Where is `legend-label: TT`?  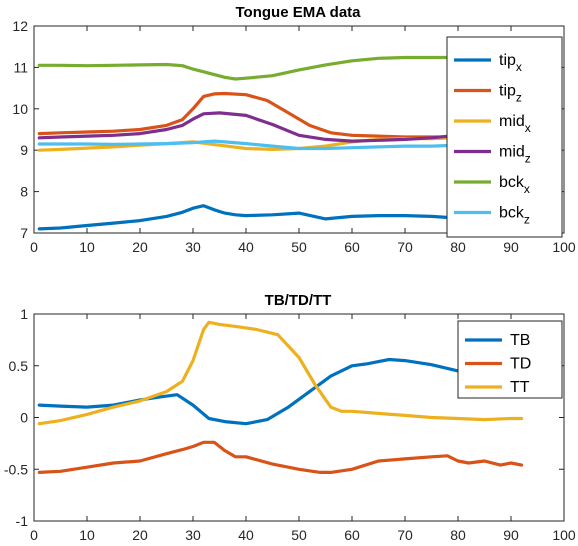 legend-label: TT is located at coordinates (520, 387).